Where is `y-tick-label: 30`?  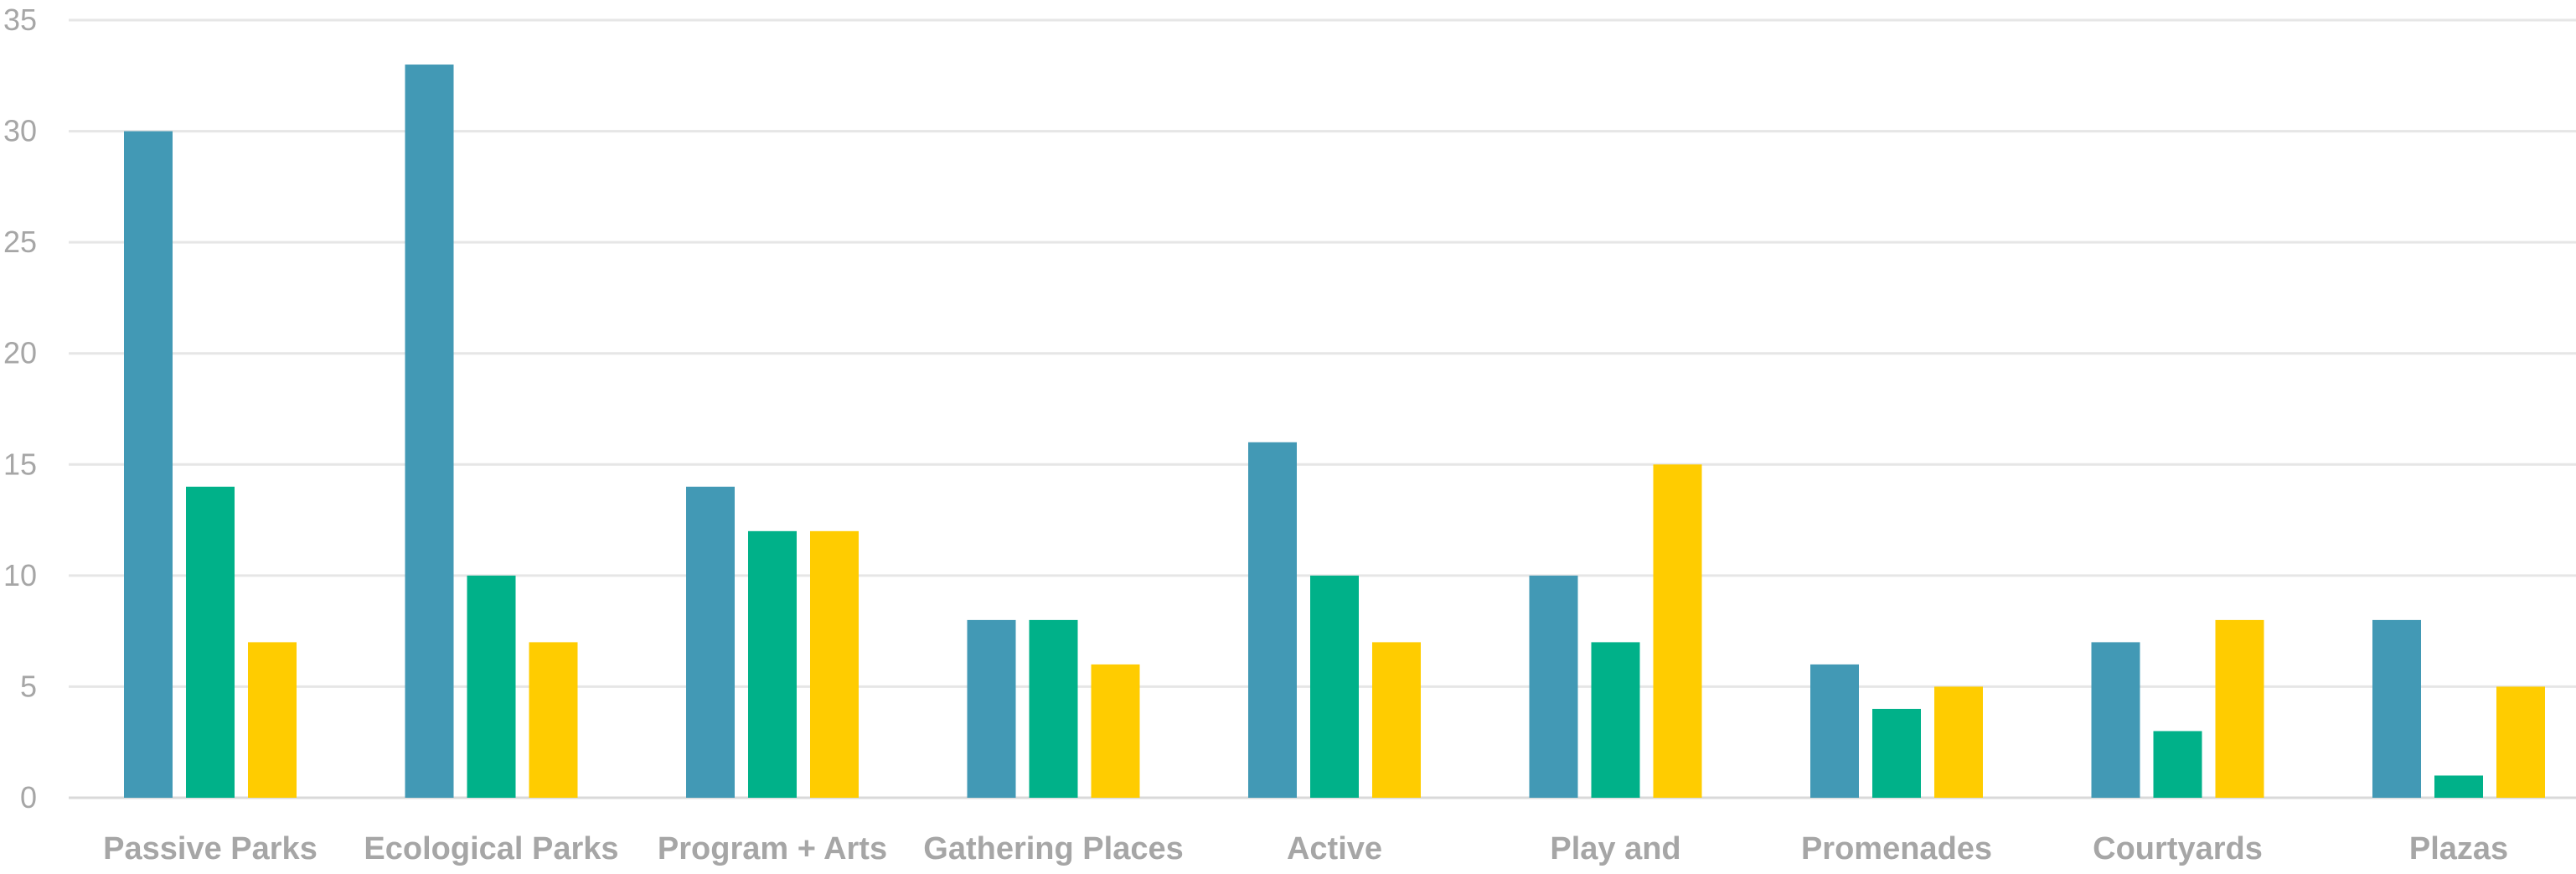
y-tick-label: 30 is located at coordinates (20, 131).